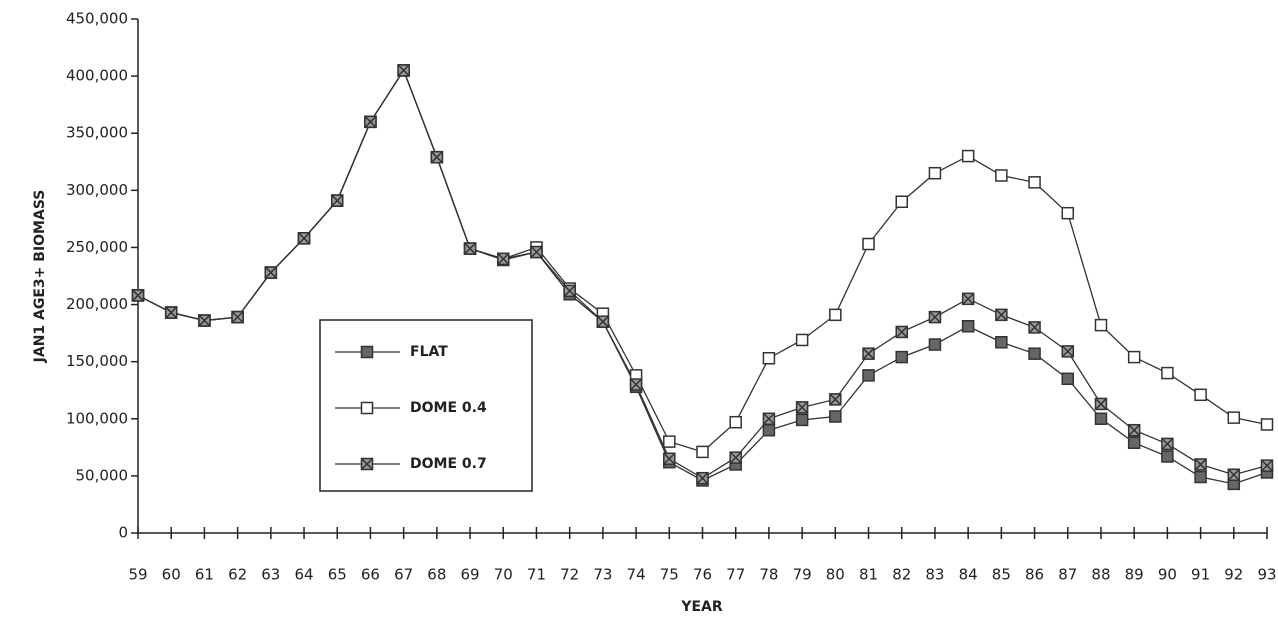 The width and height of the screenshot is (1278, 618). Describe the element at coordinates (429, 352) in the screenshot. I see `legend-label: FLAT` at that location.